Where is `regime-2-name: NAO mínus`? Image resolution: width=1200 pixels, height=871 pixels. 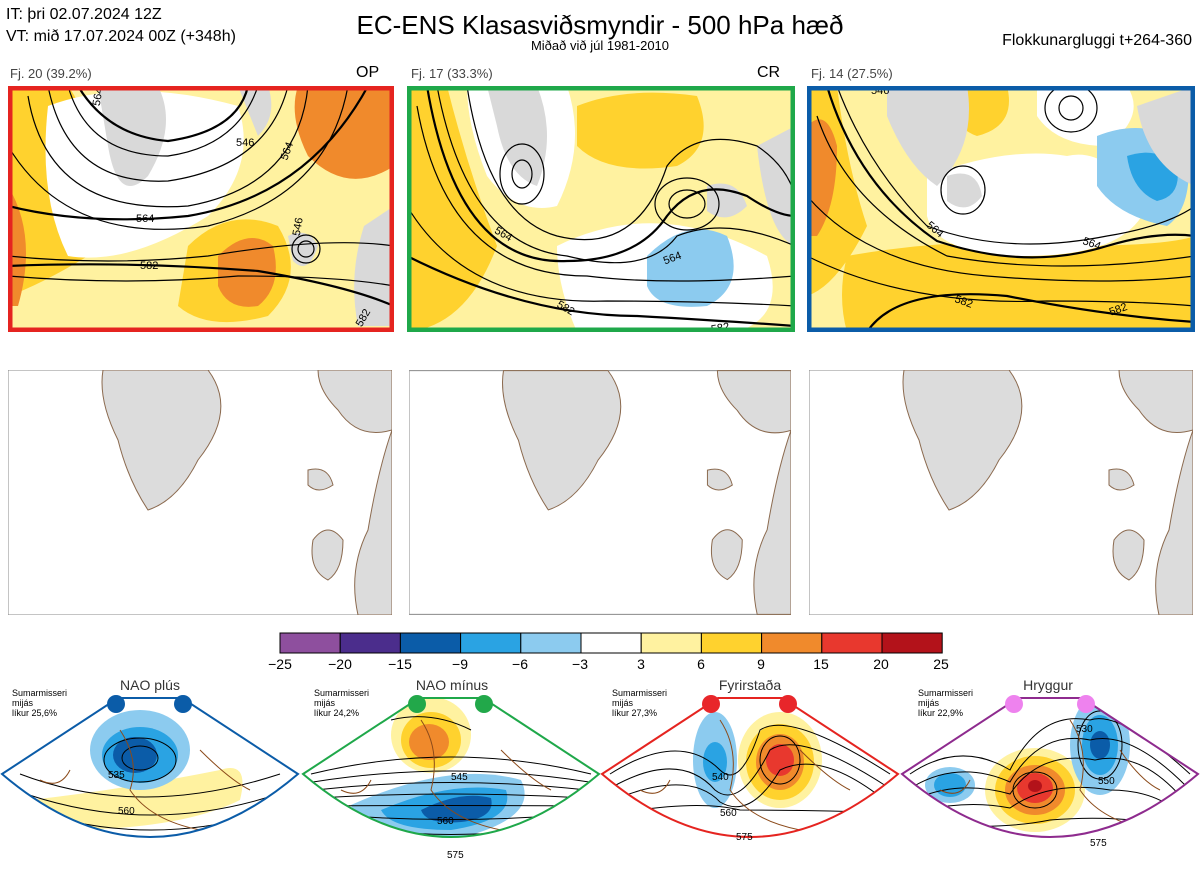 regime-2-name: NAO mínus is located at coordinates (452, 685).